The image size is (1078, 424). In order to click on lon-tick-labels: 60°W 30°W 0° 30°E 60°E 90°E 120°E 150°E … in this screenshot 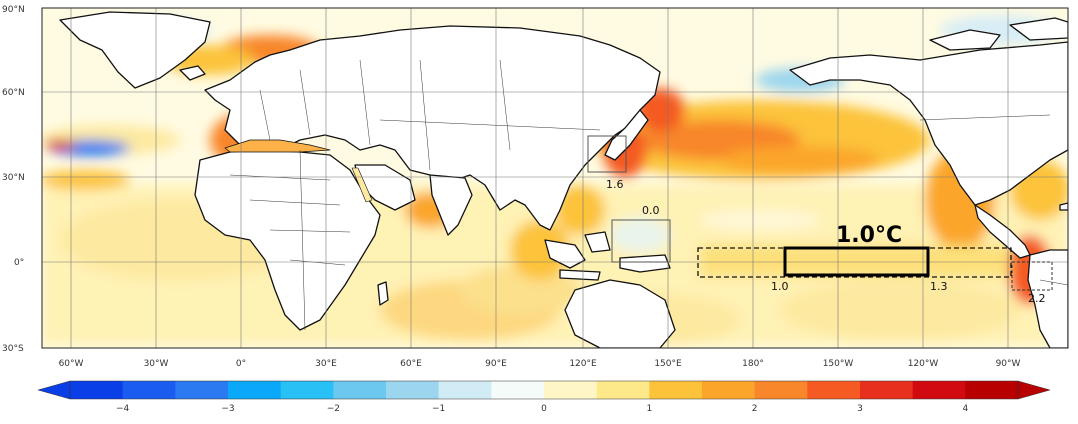, I will do `click(540, 364)`.